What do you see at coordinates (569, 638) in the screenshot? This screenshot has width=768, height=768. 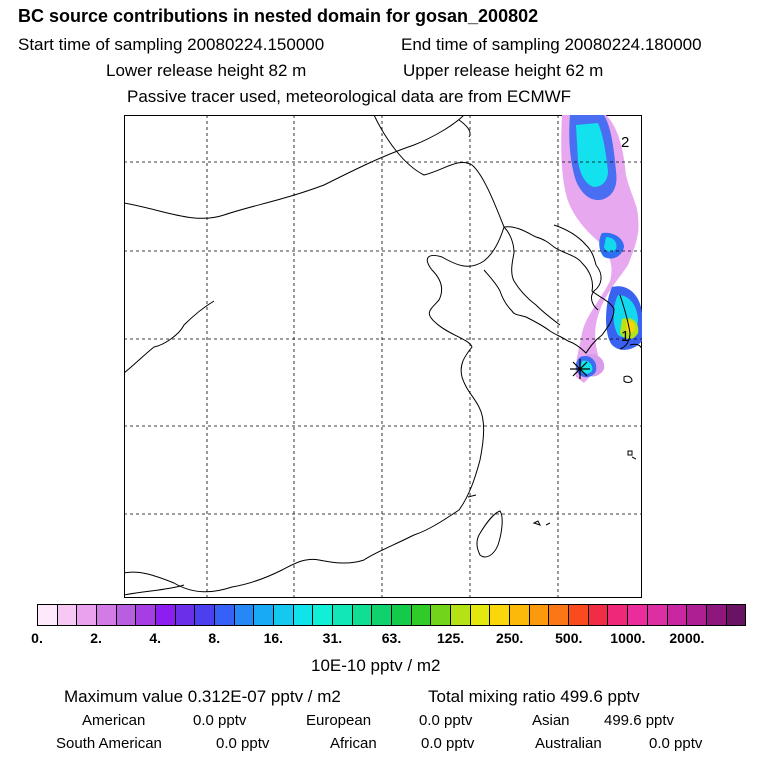 I see `colorbar-tick-label: 500.` at bounding box center [569, 638].